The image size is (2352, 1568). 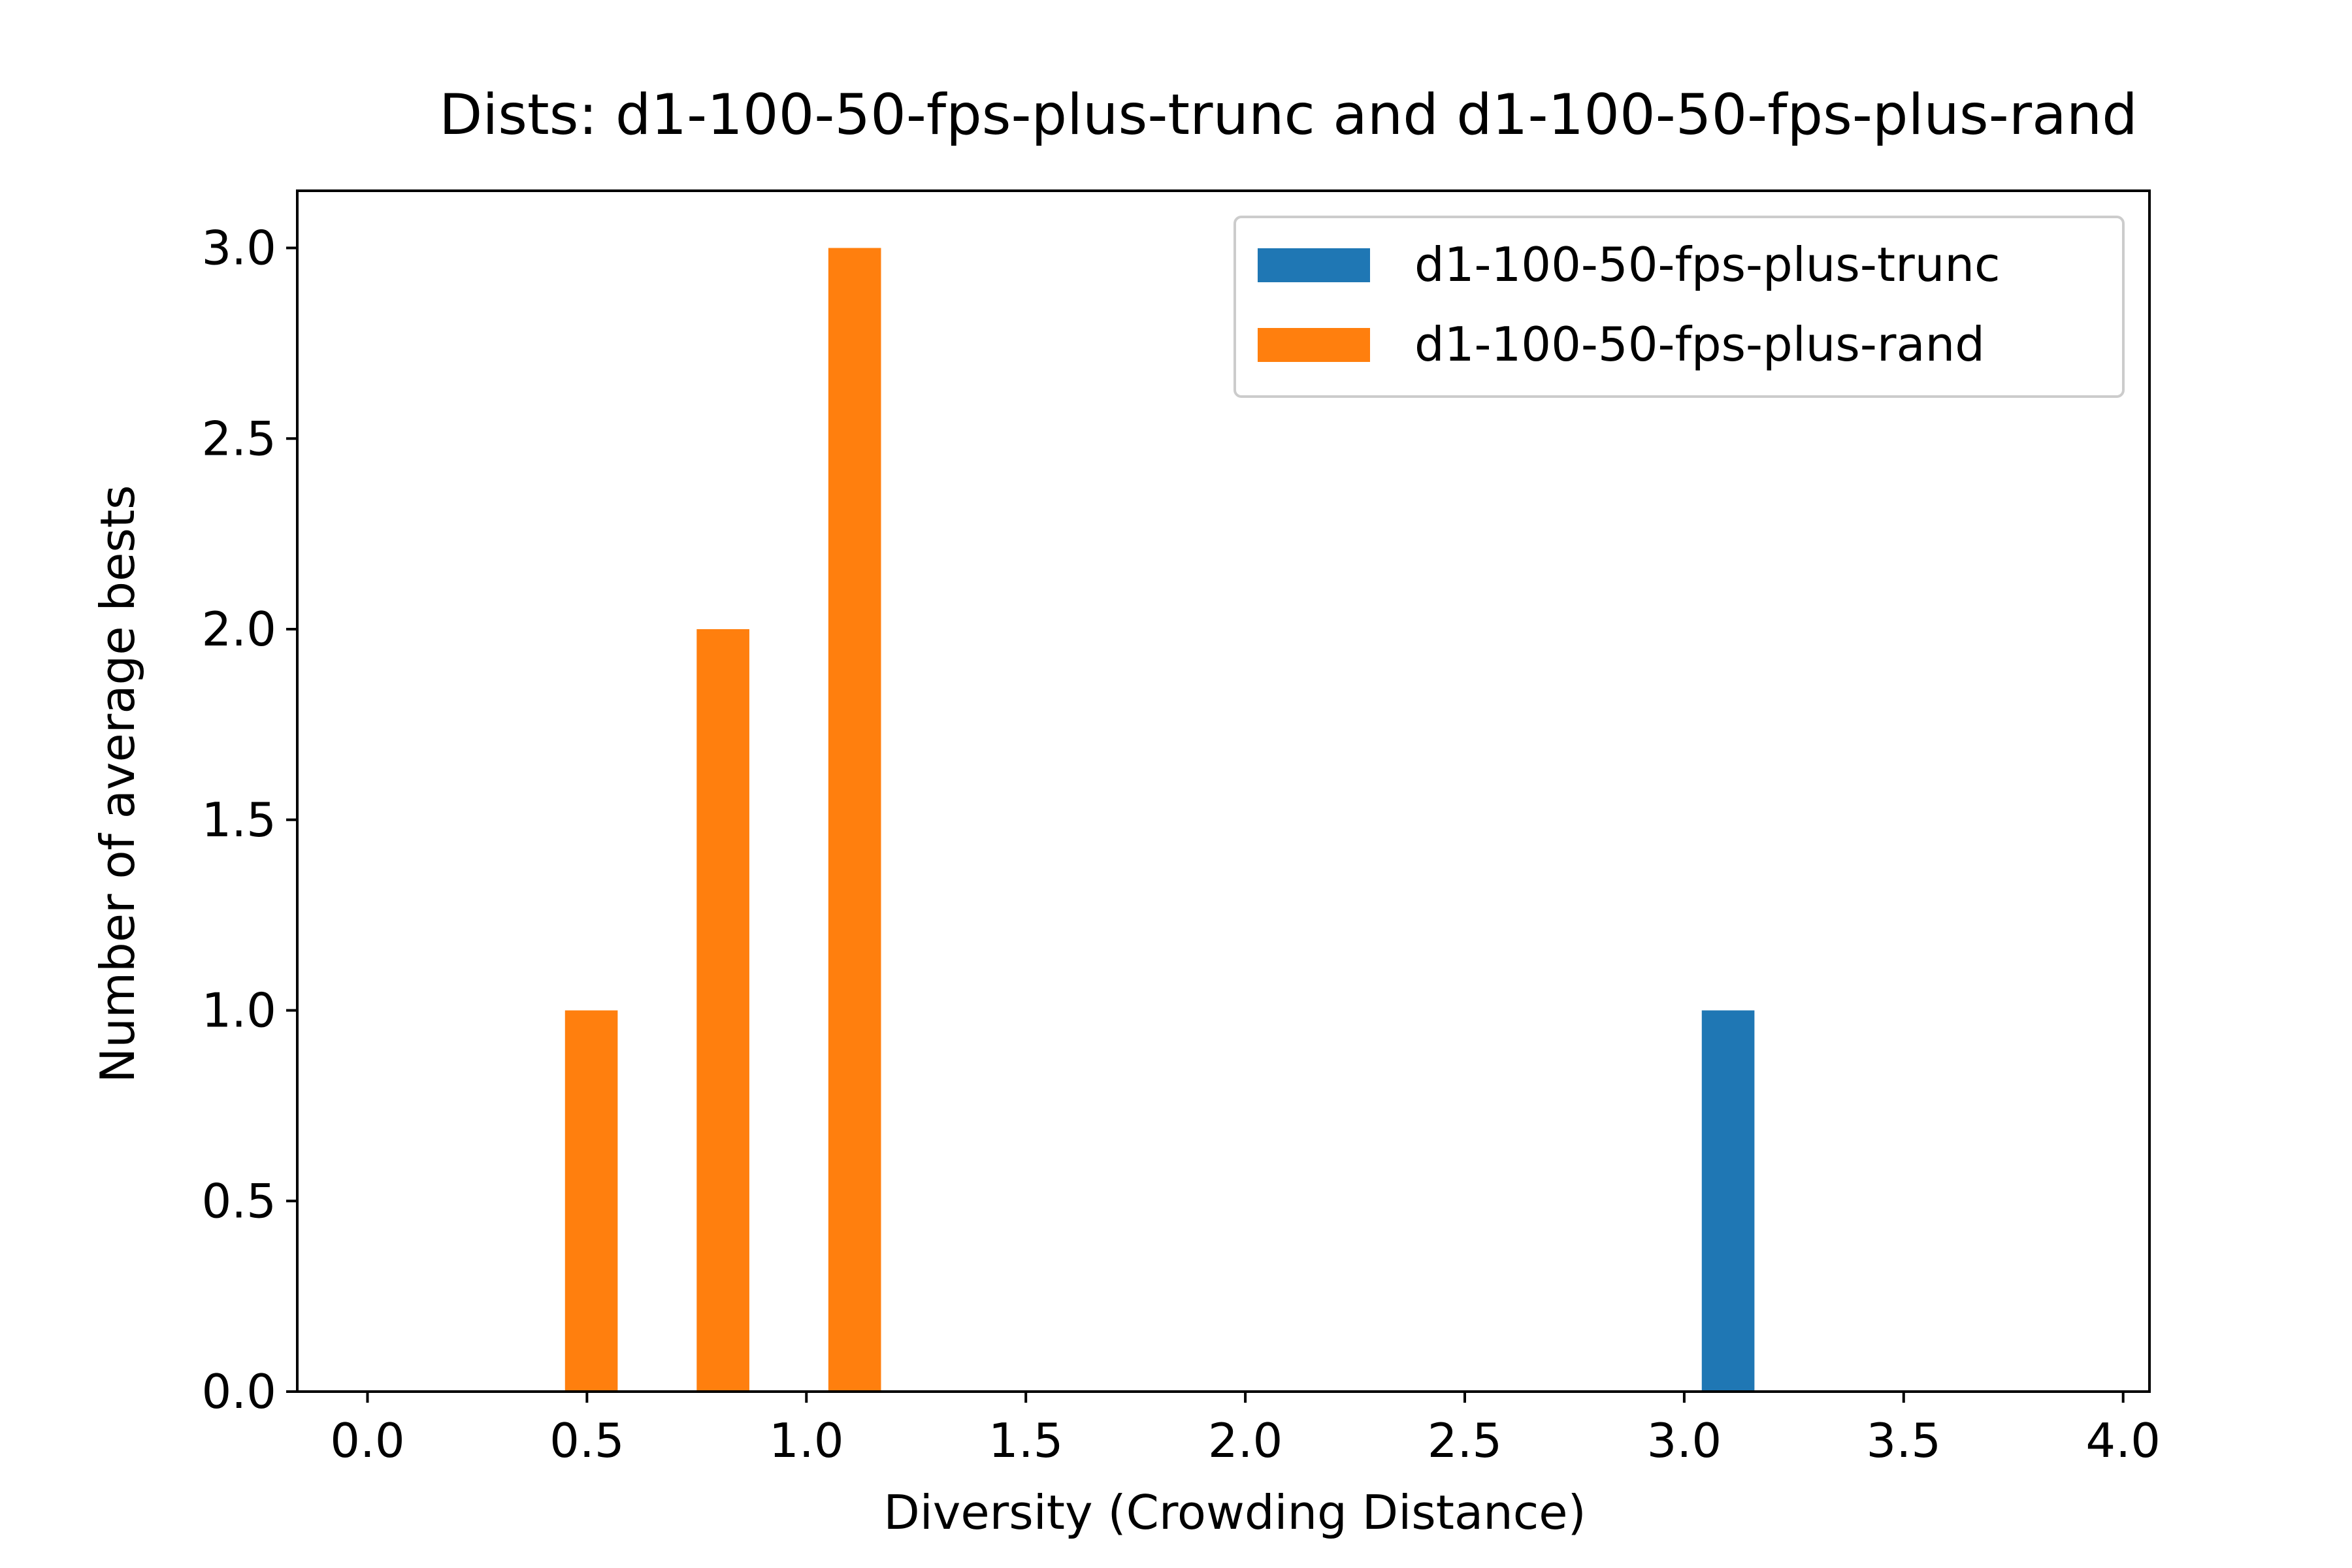 I want to click on y-tick-label: 2.5, so click(x=238, y=438).